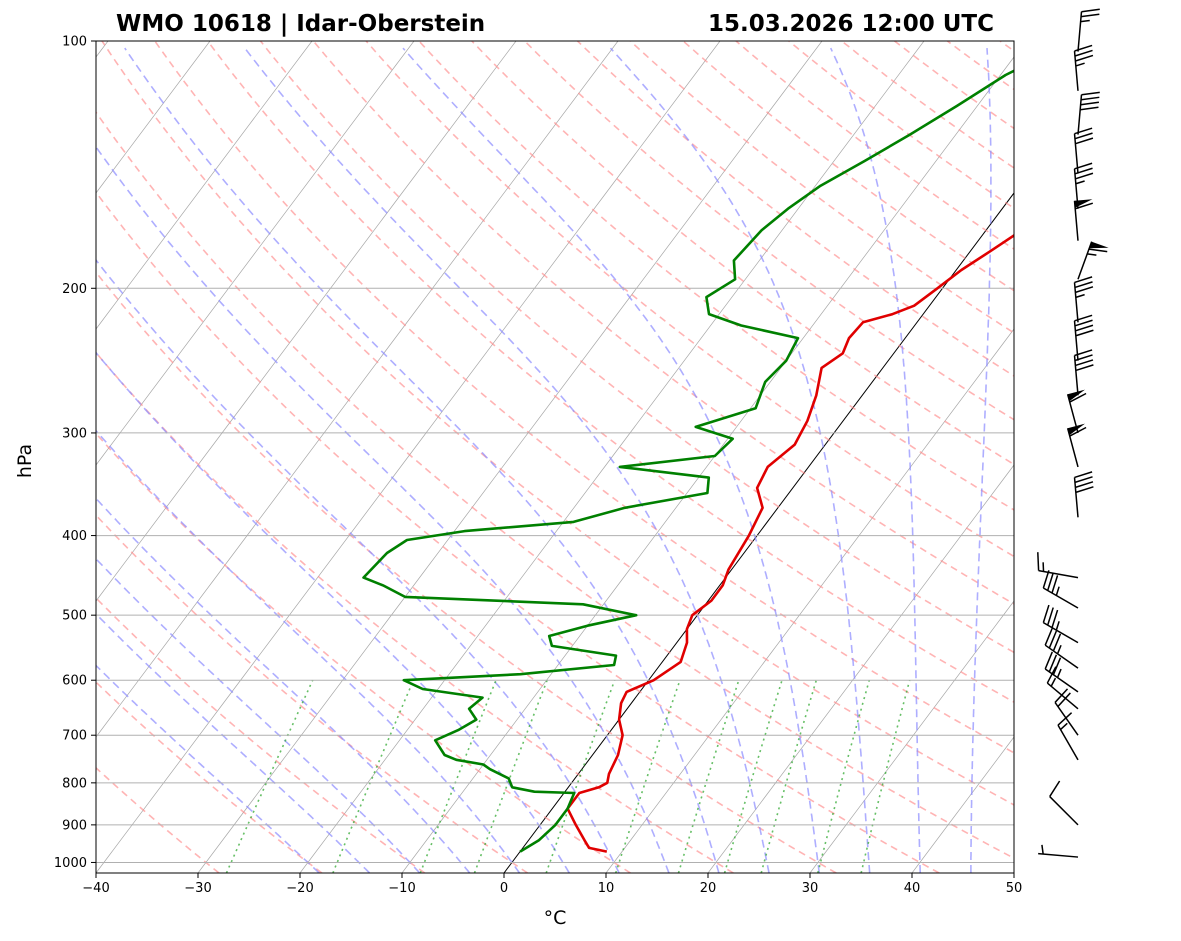 The image size is (1181, 941). I want to click on y-tick-label: 400, so click(74, 536).